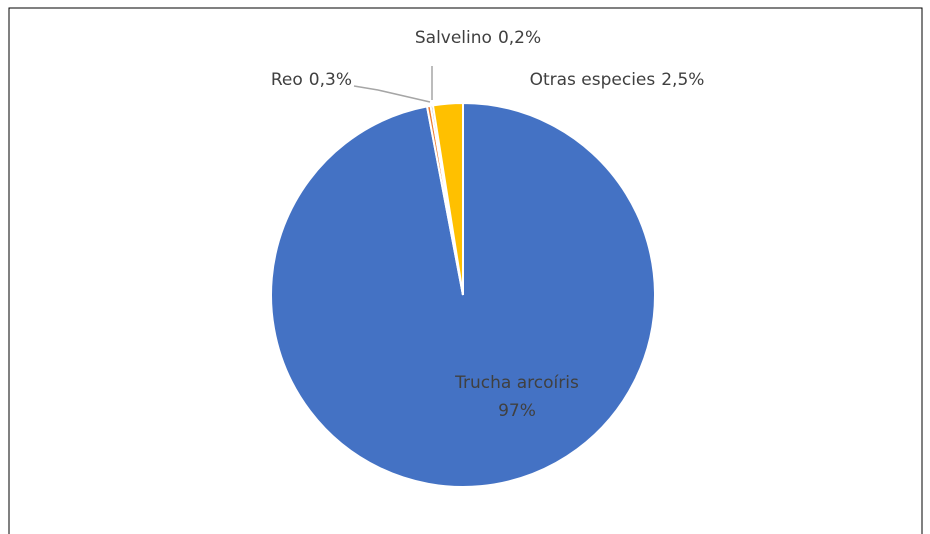 The height and width of the screenshot is (534, 930). I want to click on slice-label: Trucha arcoíris, so click(516, 383).